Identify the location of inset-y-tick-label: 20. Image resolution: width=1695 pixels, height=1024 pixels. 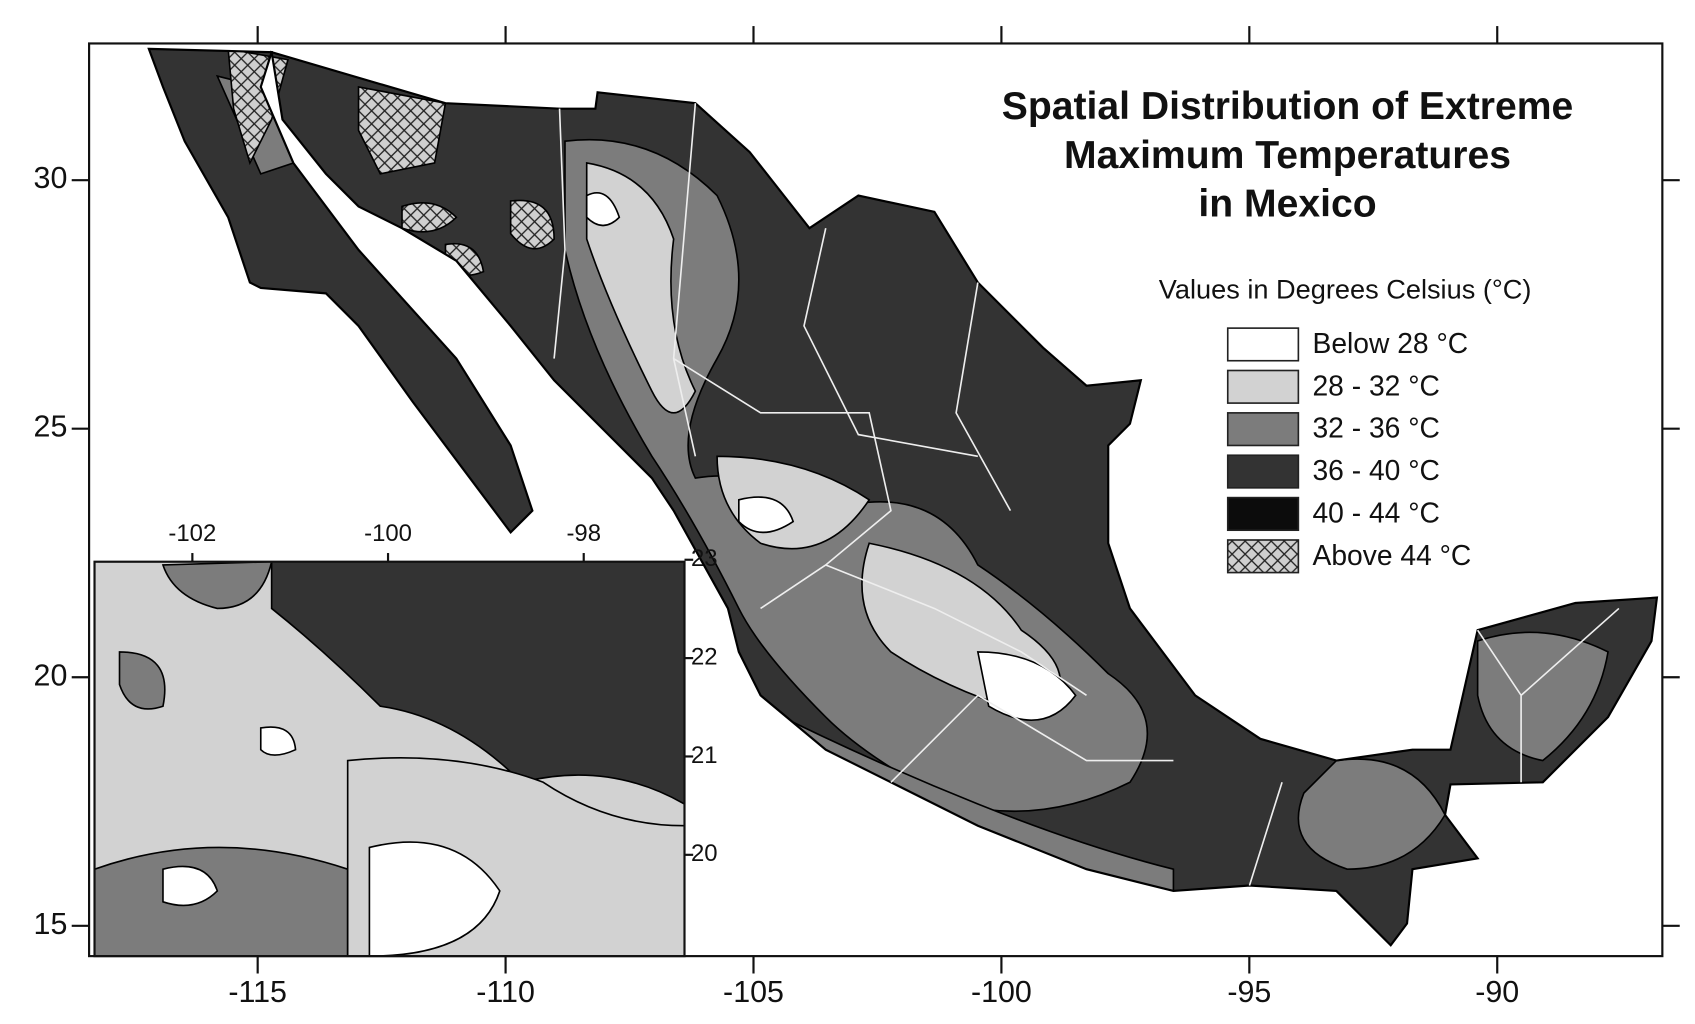
(704, 853).